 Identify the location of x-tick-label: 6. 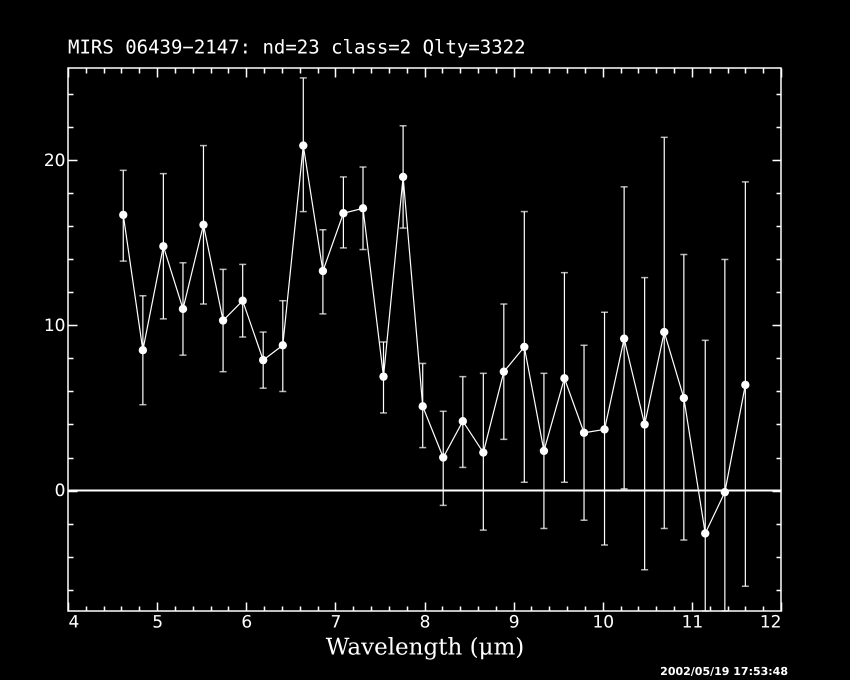
(246, 622).